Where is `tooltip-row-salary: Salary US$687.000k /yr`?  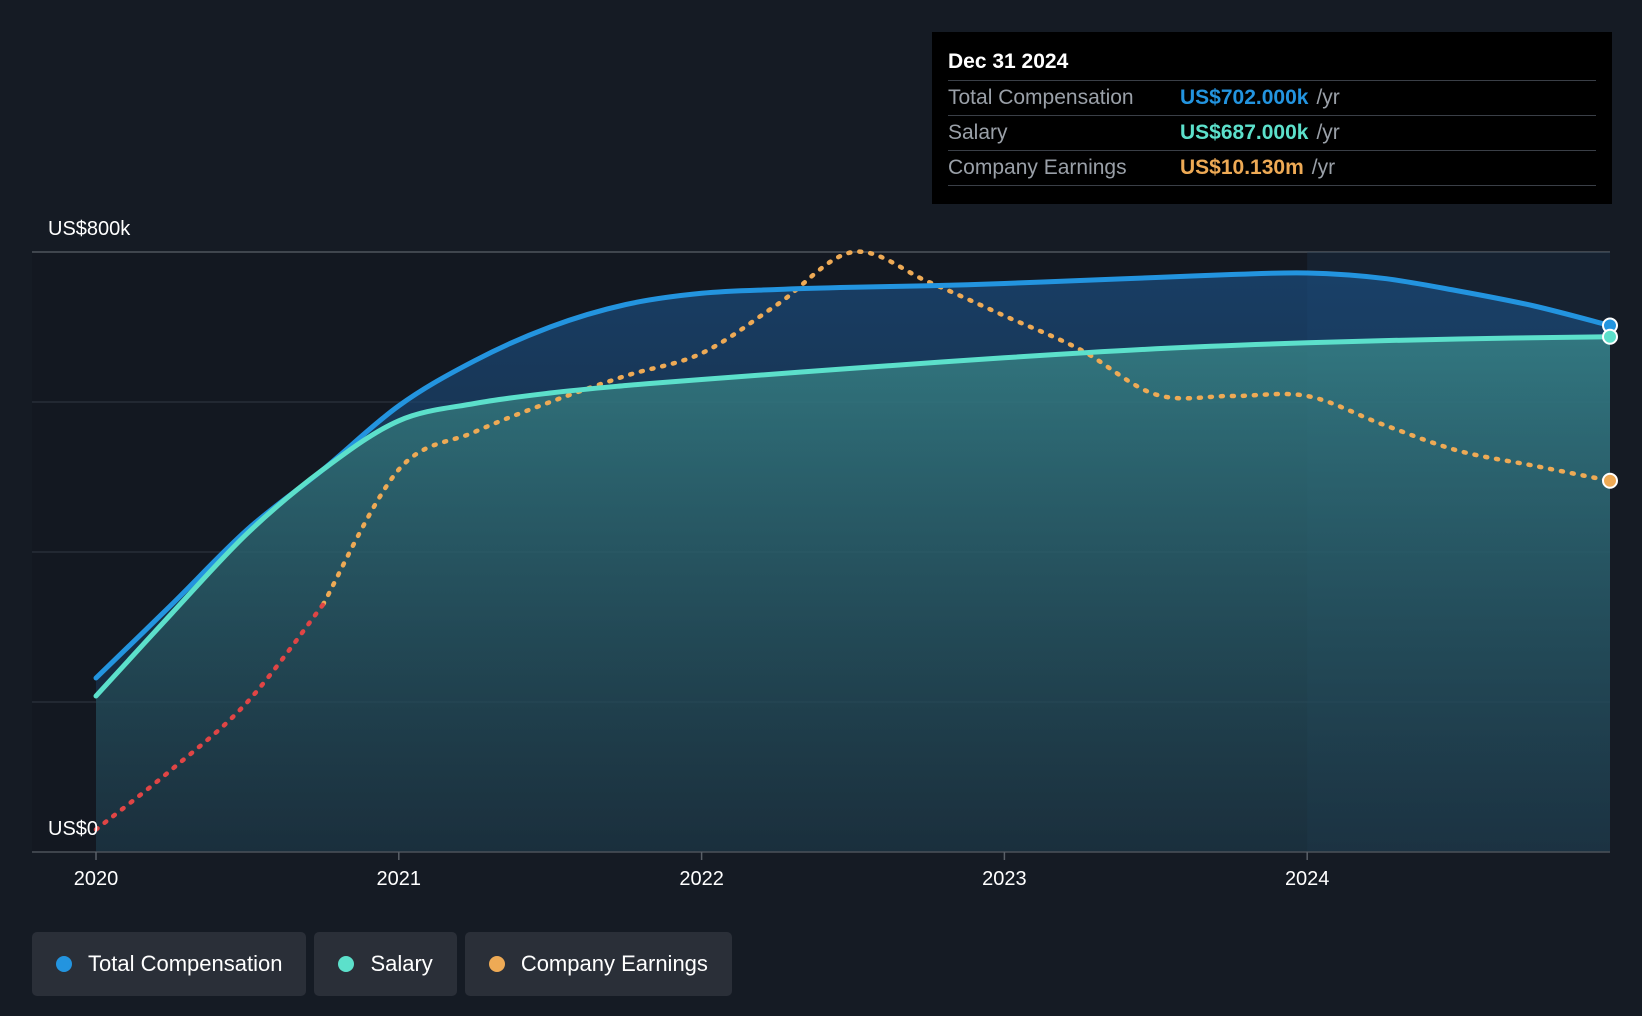
tooltip-row-salary: Salary US$687.000k /yr is located at coordinates (1272, 133).